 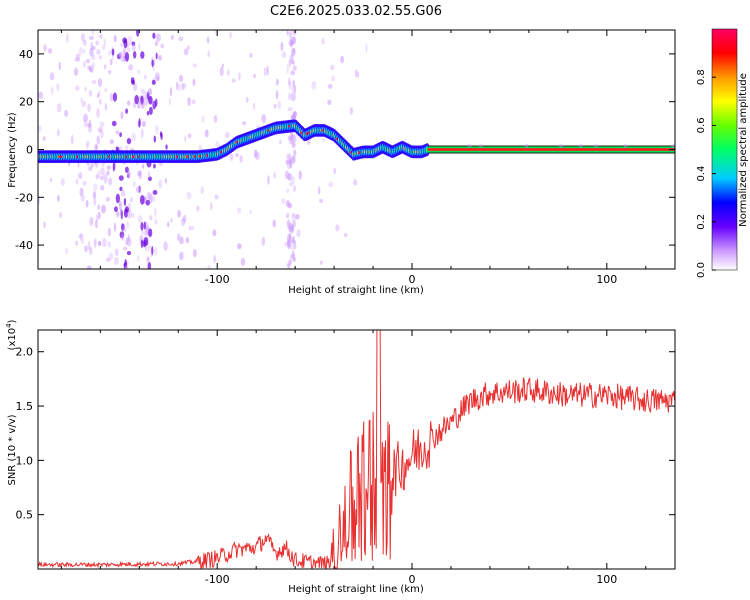 I want to click on y-tick-label: -20, so click(x=24, y=197).